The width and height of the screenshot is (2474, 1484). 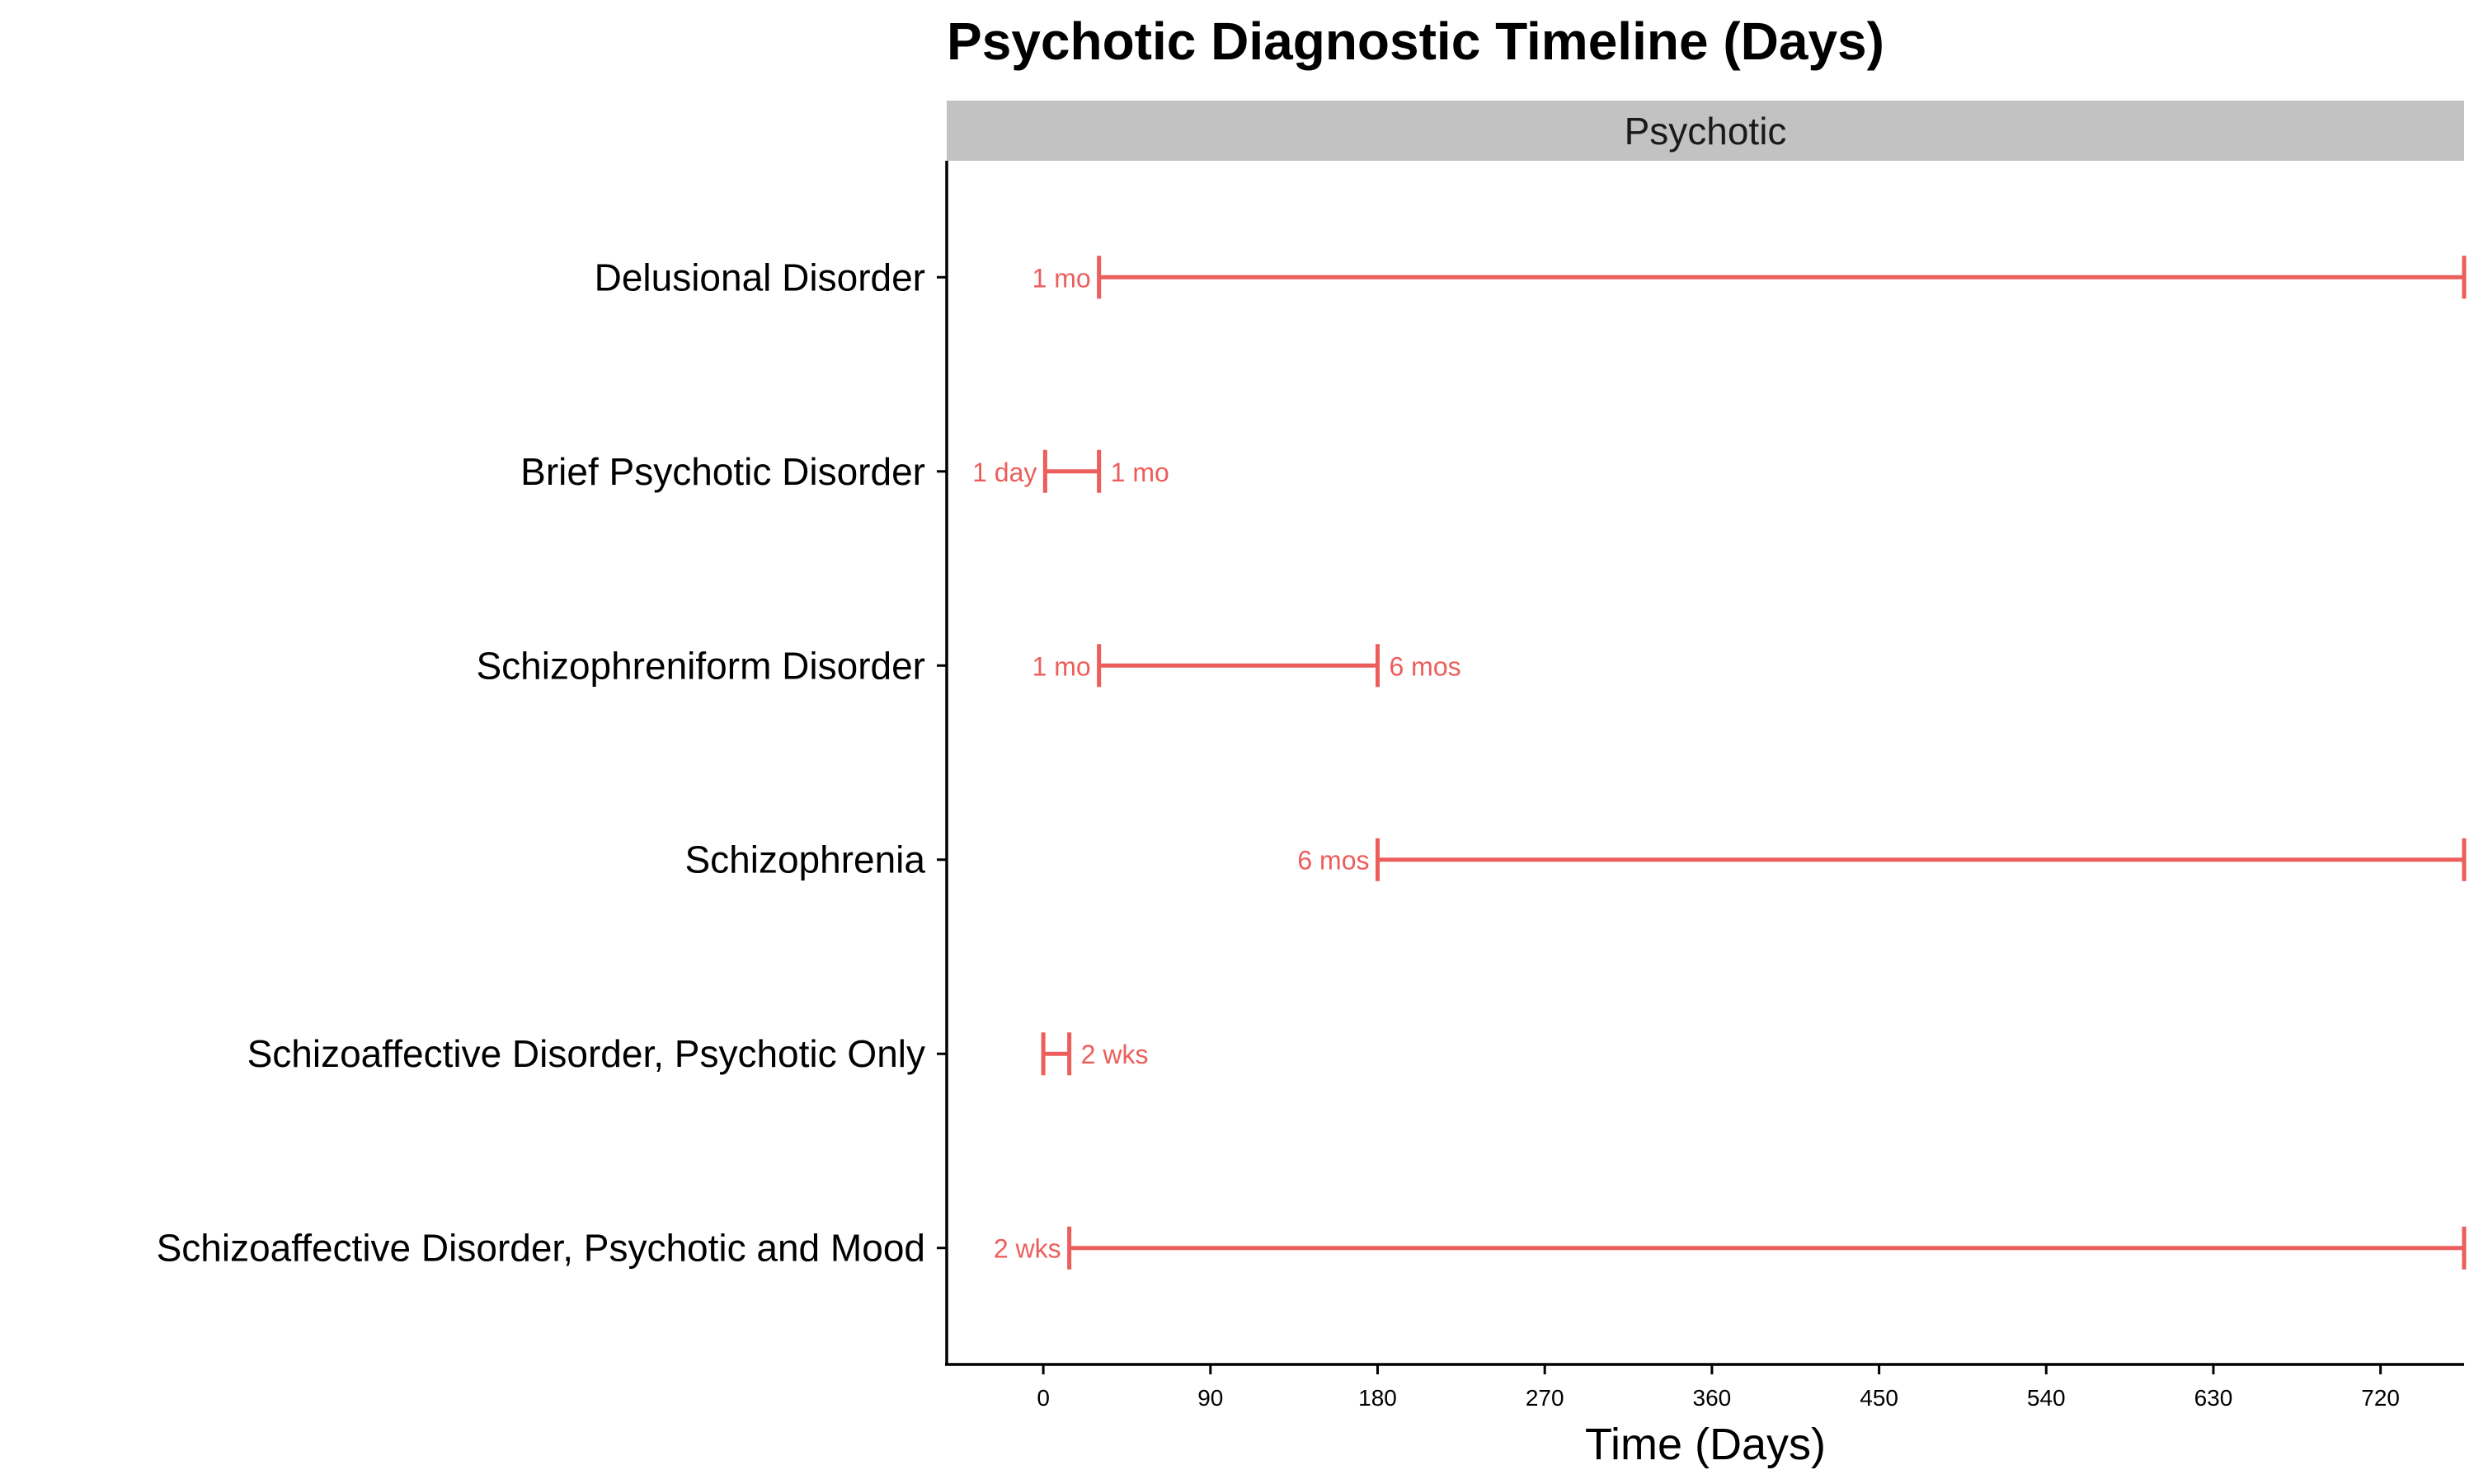 I want to click on x-tick-label: 450, so click(x=1879, y=1398).